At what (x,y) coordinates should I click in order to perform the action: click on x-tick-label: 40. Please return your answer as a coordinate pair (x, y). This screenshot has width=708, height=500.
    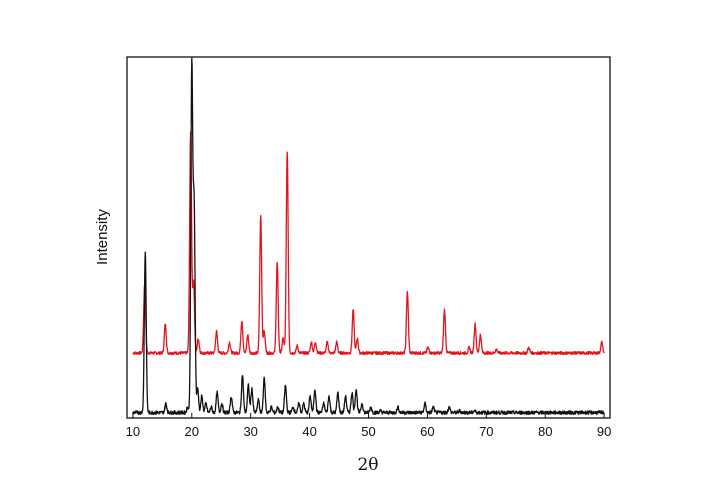
    Looking at the image, I should click on (309, 431).